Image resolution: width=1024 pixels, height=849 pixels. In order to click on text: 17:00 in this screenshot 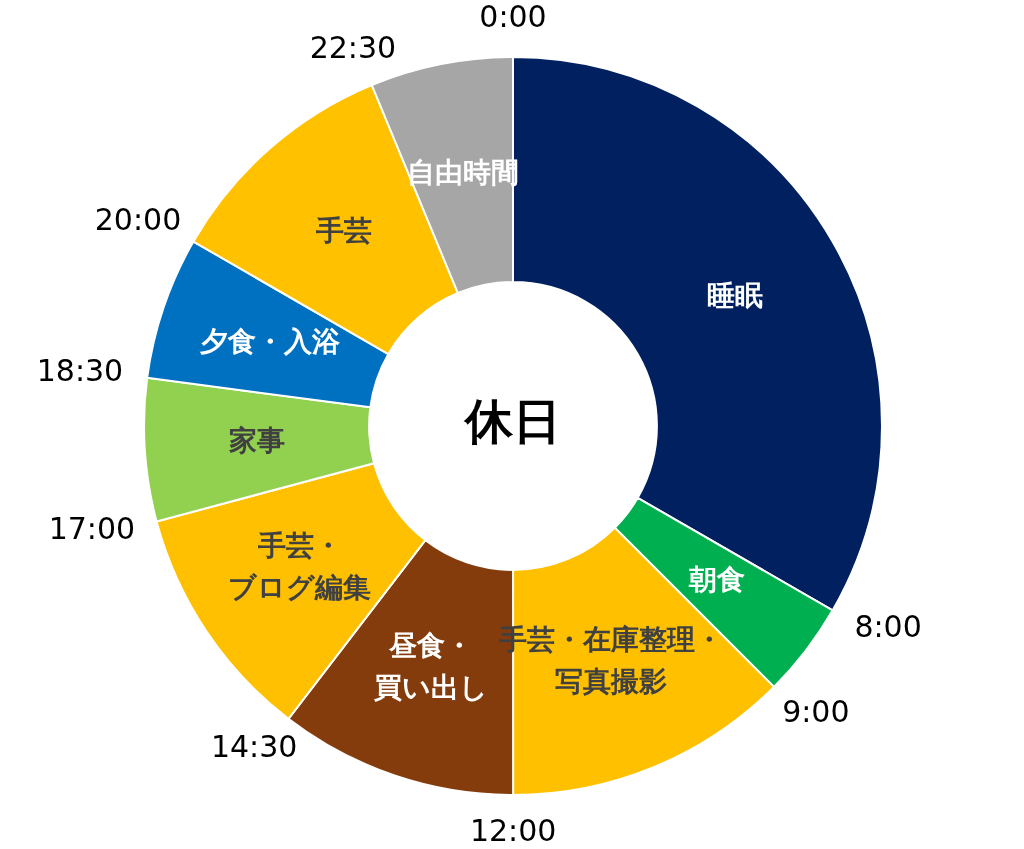, I will do `click(92, 529)`.